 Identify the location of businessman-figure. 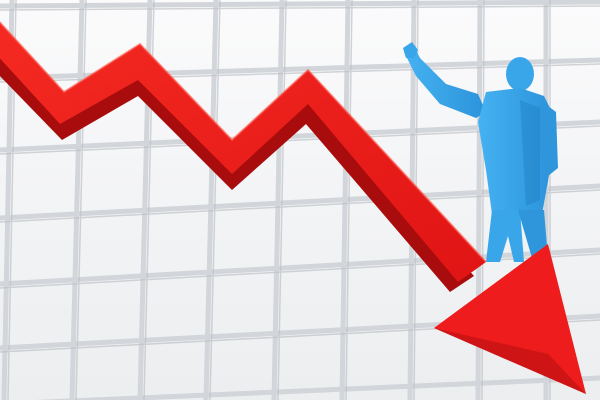
(480, 152).